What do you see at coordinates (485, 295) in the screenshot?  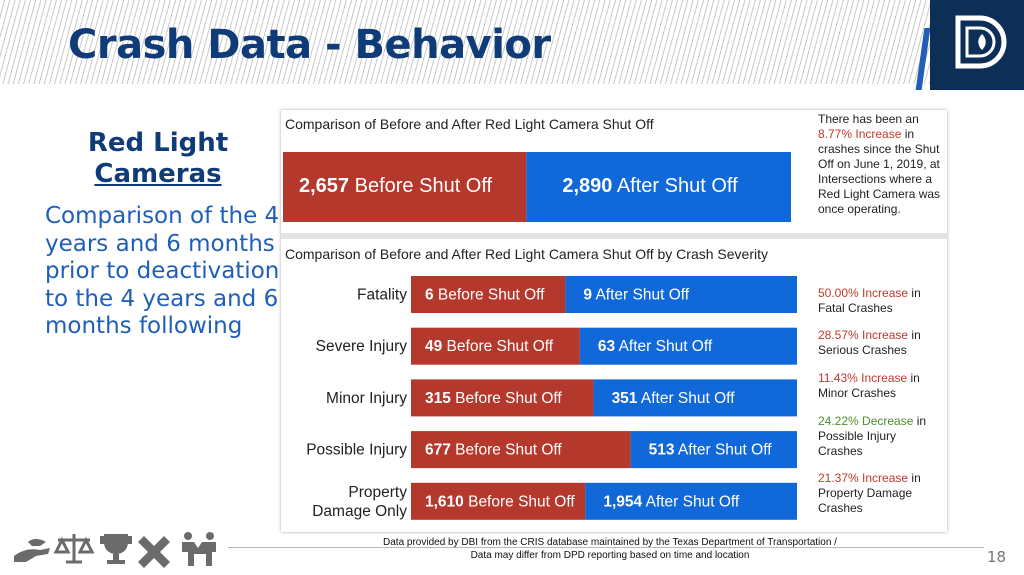 I see `bar-label-before: 6 Before Shut Off` at bounding box center [485, 295].